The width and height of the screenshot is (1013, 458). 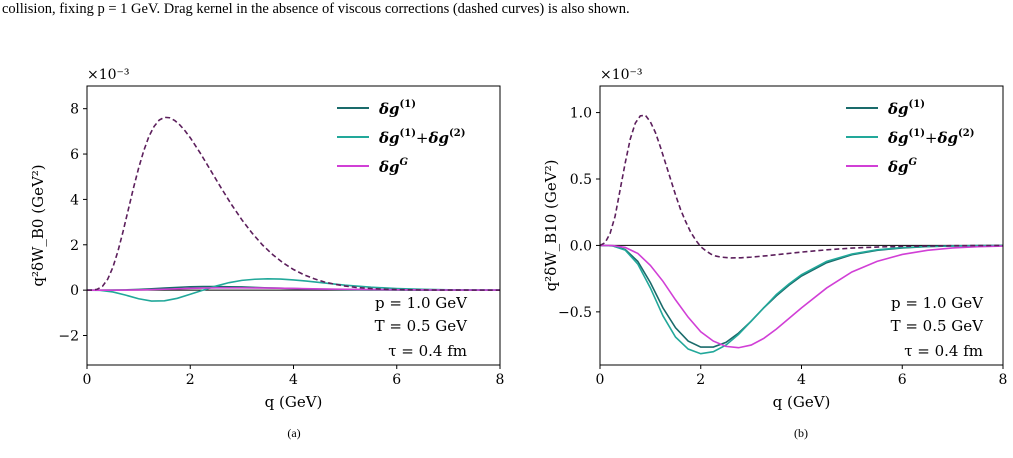 I want to click on y-tick-label: −2, so click(x=68, y=337).